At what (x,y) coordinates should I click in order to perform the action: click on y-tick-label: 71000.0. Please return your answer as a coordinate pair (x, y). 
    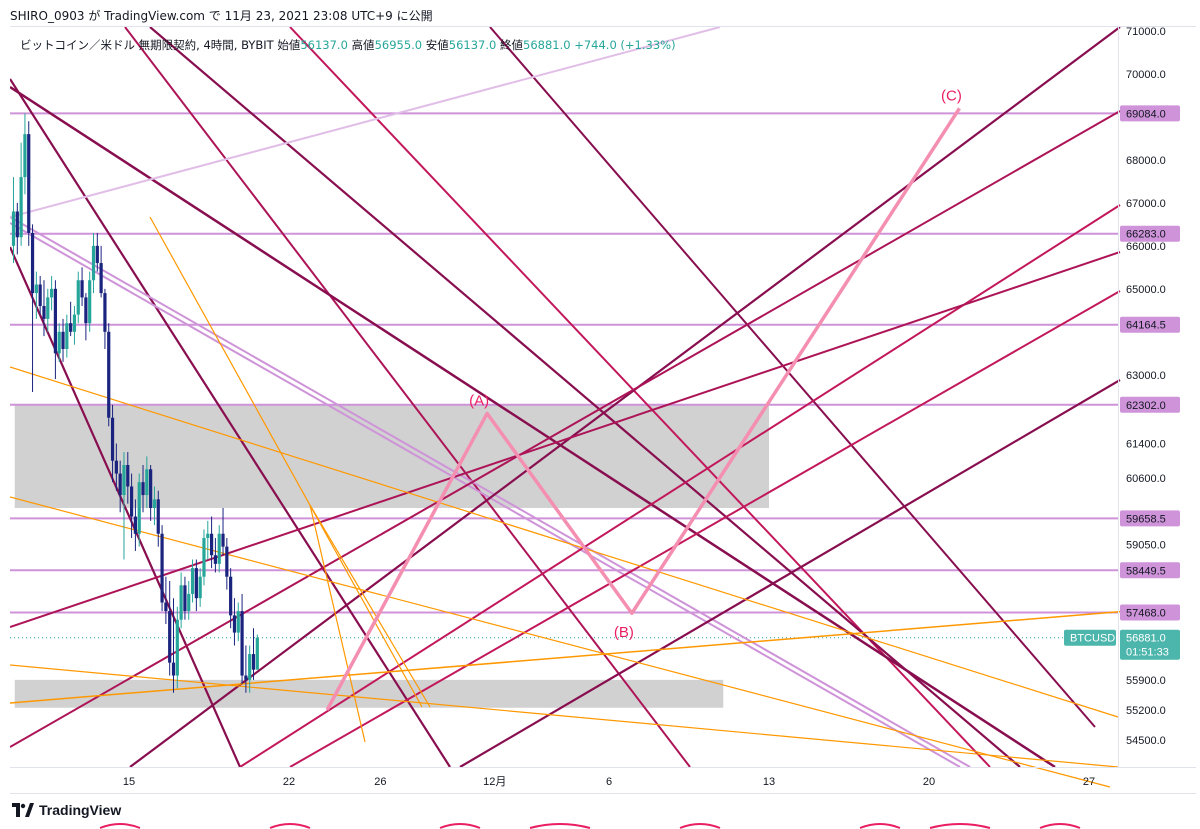
    Looking at the image, I should click on (1146, 32).